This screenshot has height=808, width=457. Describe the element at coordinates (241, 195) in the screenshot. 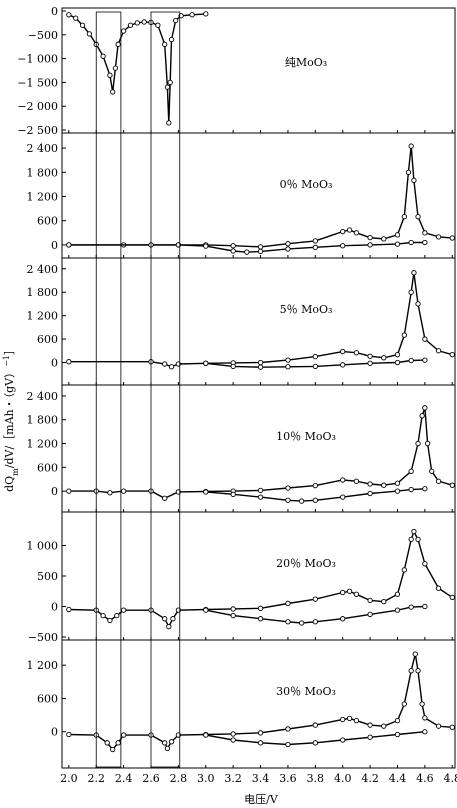

I see `panel-1: 0 600 1 200 1 800 2 400 0％ MoO₃` at that location.